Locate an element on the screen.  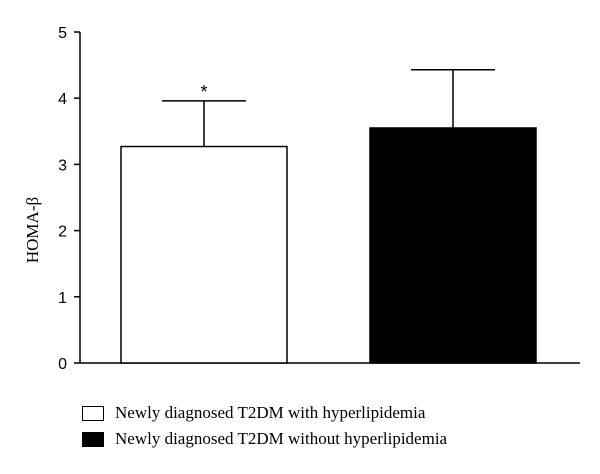
legend-label: Newly diagnosed T2DM with hyperlipidemia is located at coordinates (270, 412).